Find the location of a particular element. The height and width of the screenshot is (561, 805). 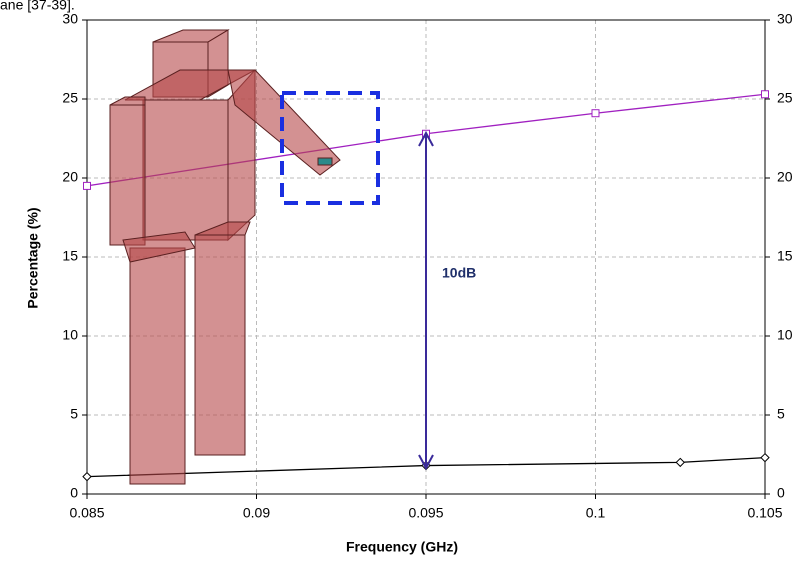

right-leg-top is located at coordinates (222, 228).